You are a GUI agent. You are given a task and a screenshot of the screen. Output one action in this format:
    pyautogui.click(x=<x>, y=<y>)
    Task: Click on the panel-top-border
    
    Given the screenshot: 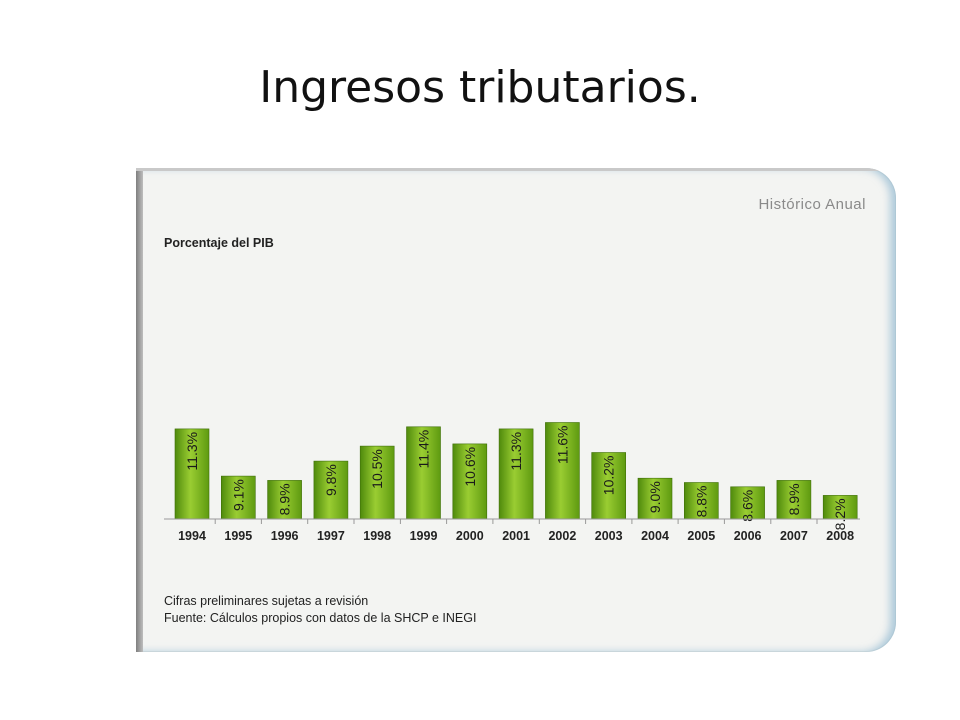 What is the action you would take?
    pyautogui.click(x=516, y=169)
    